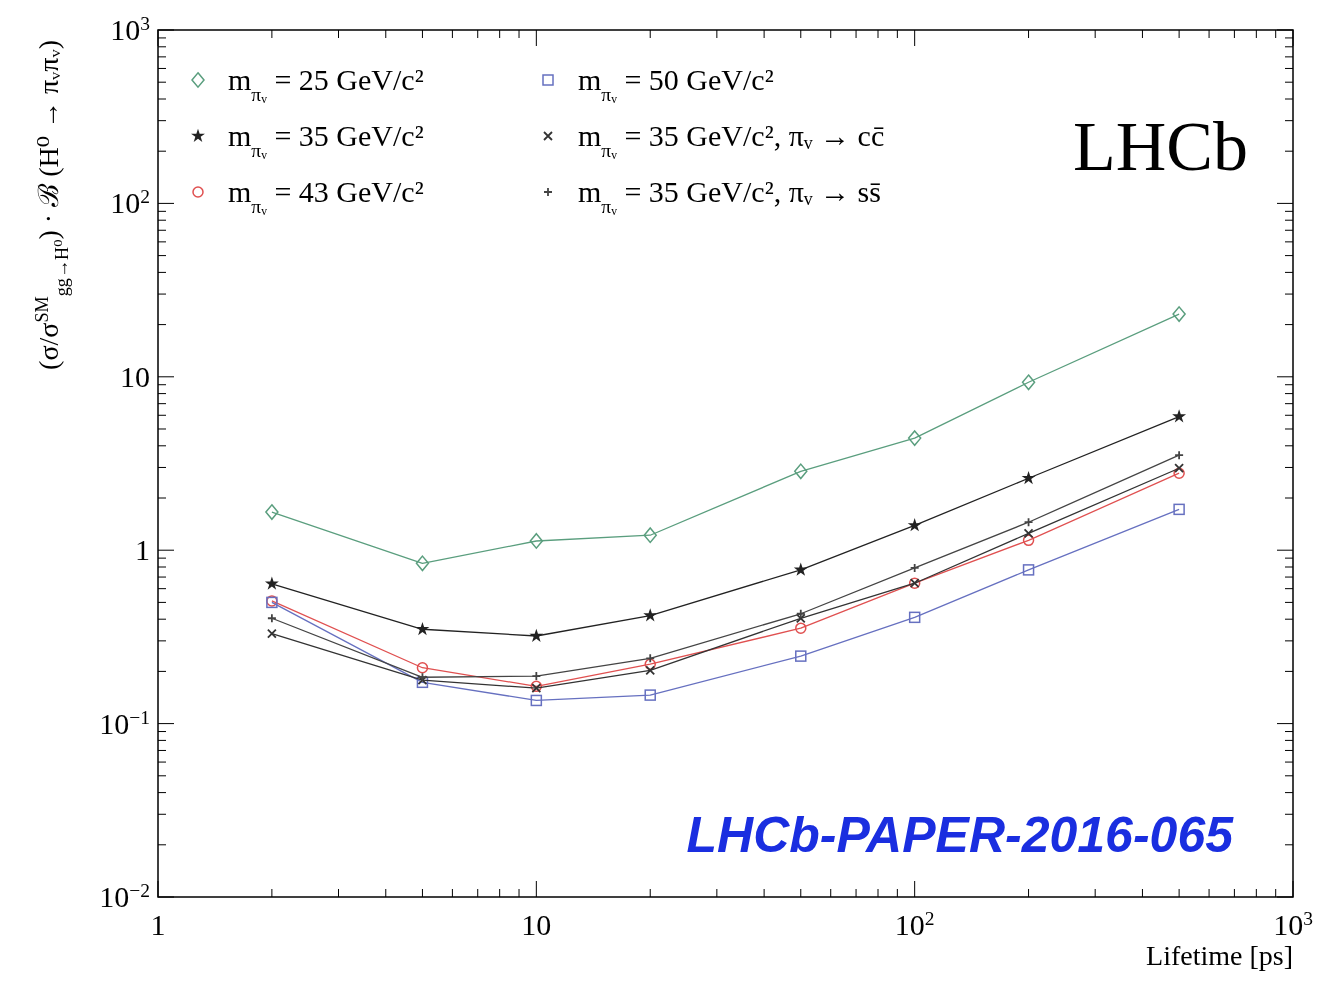 The width and height of the screenshot is (1332, 981). Describe the element at coordinates (326, 84) in the screenshot. I see `legend-label: m$_{πᵥ}$ = 25 GeV/c²` at that location.